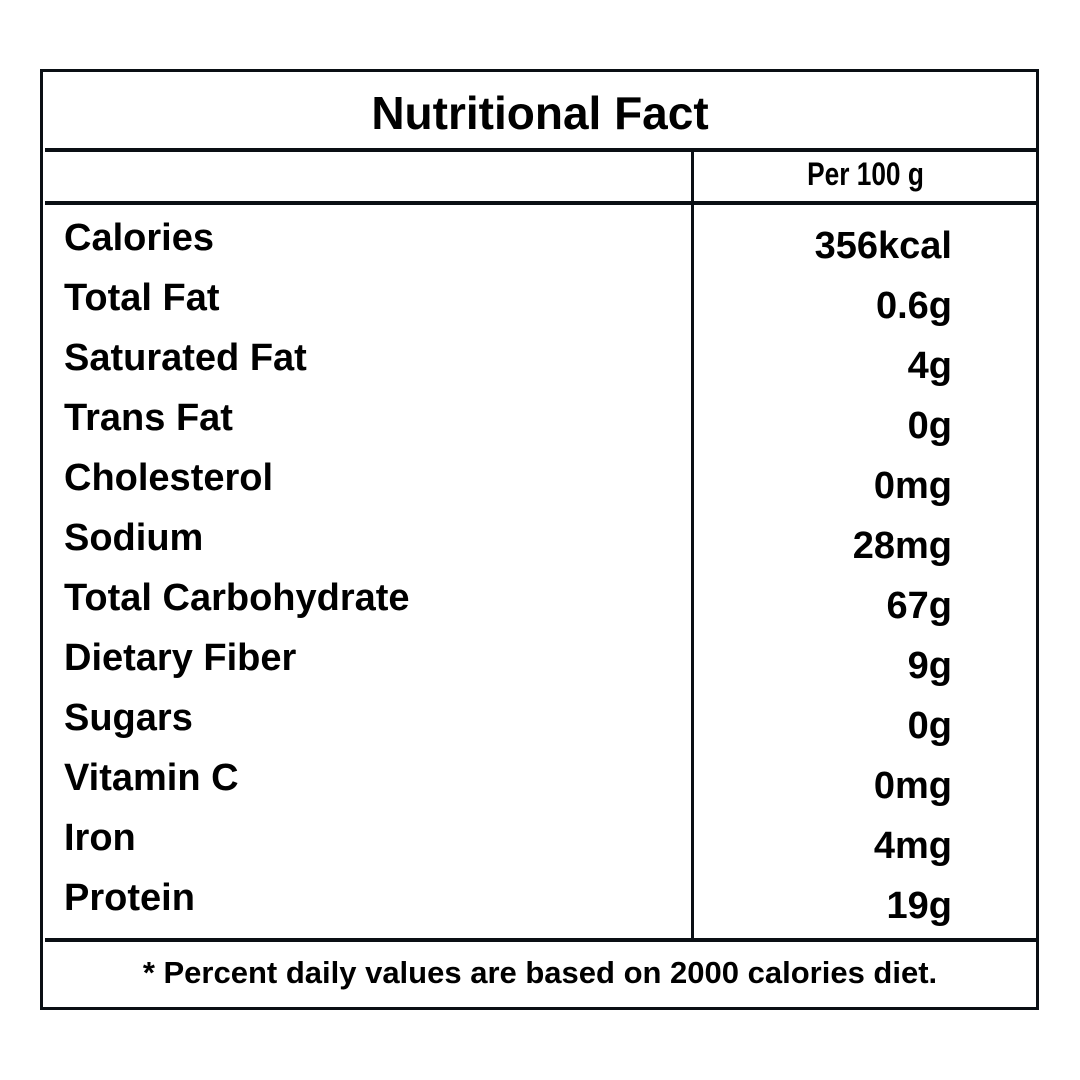 This screenshot has height=1080, width=1080. Describe the element at coordinates (883, 246) in the screenshot. I see `nutrient-value: 356kcal` at that location.